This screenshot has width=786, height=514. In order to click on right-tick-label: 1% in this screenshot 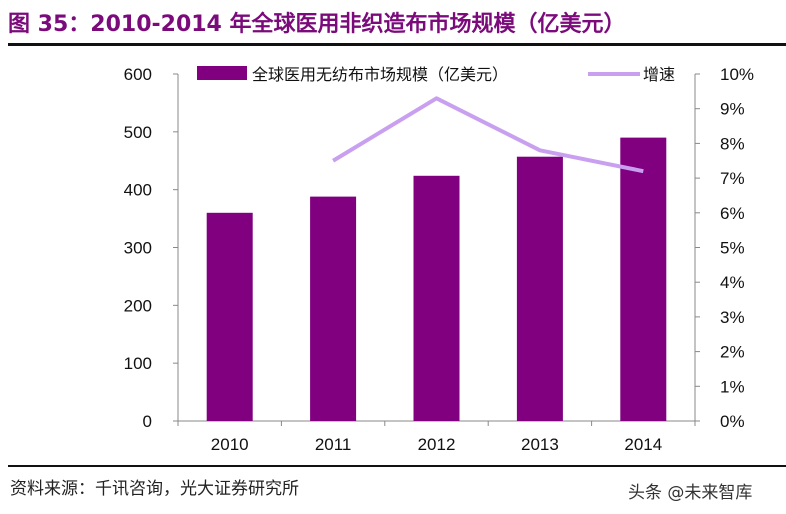, I will do `click(732, 386)`.